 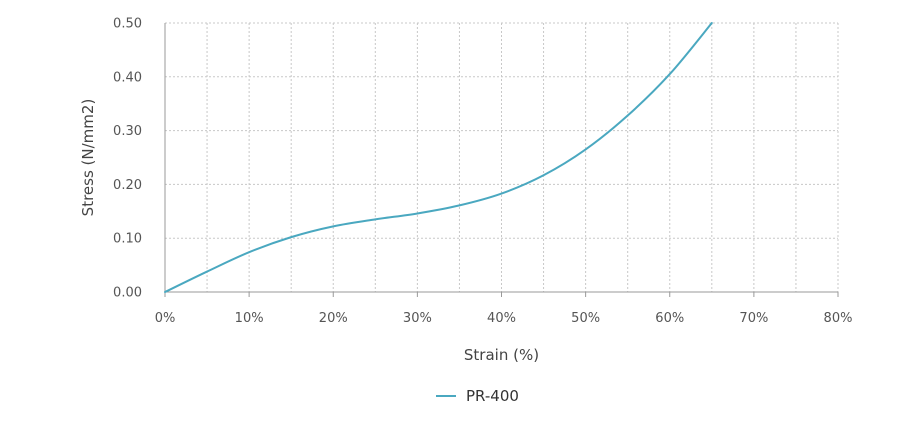 I want to click on x-tick-label: 10%, so click(x=249, y=318).